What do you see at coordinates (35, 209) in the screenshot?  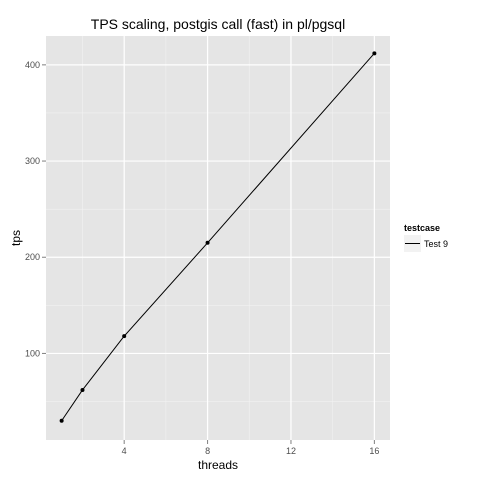 I see `y-axis: 100 200 300 400` at bounding box center [35, 209].